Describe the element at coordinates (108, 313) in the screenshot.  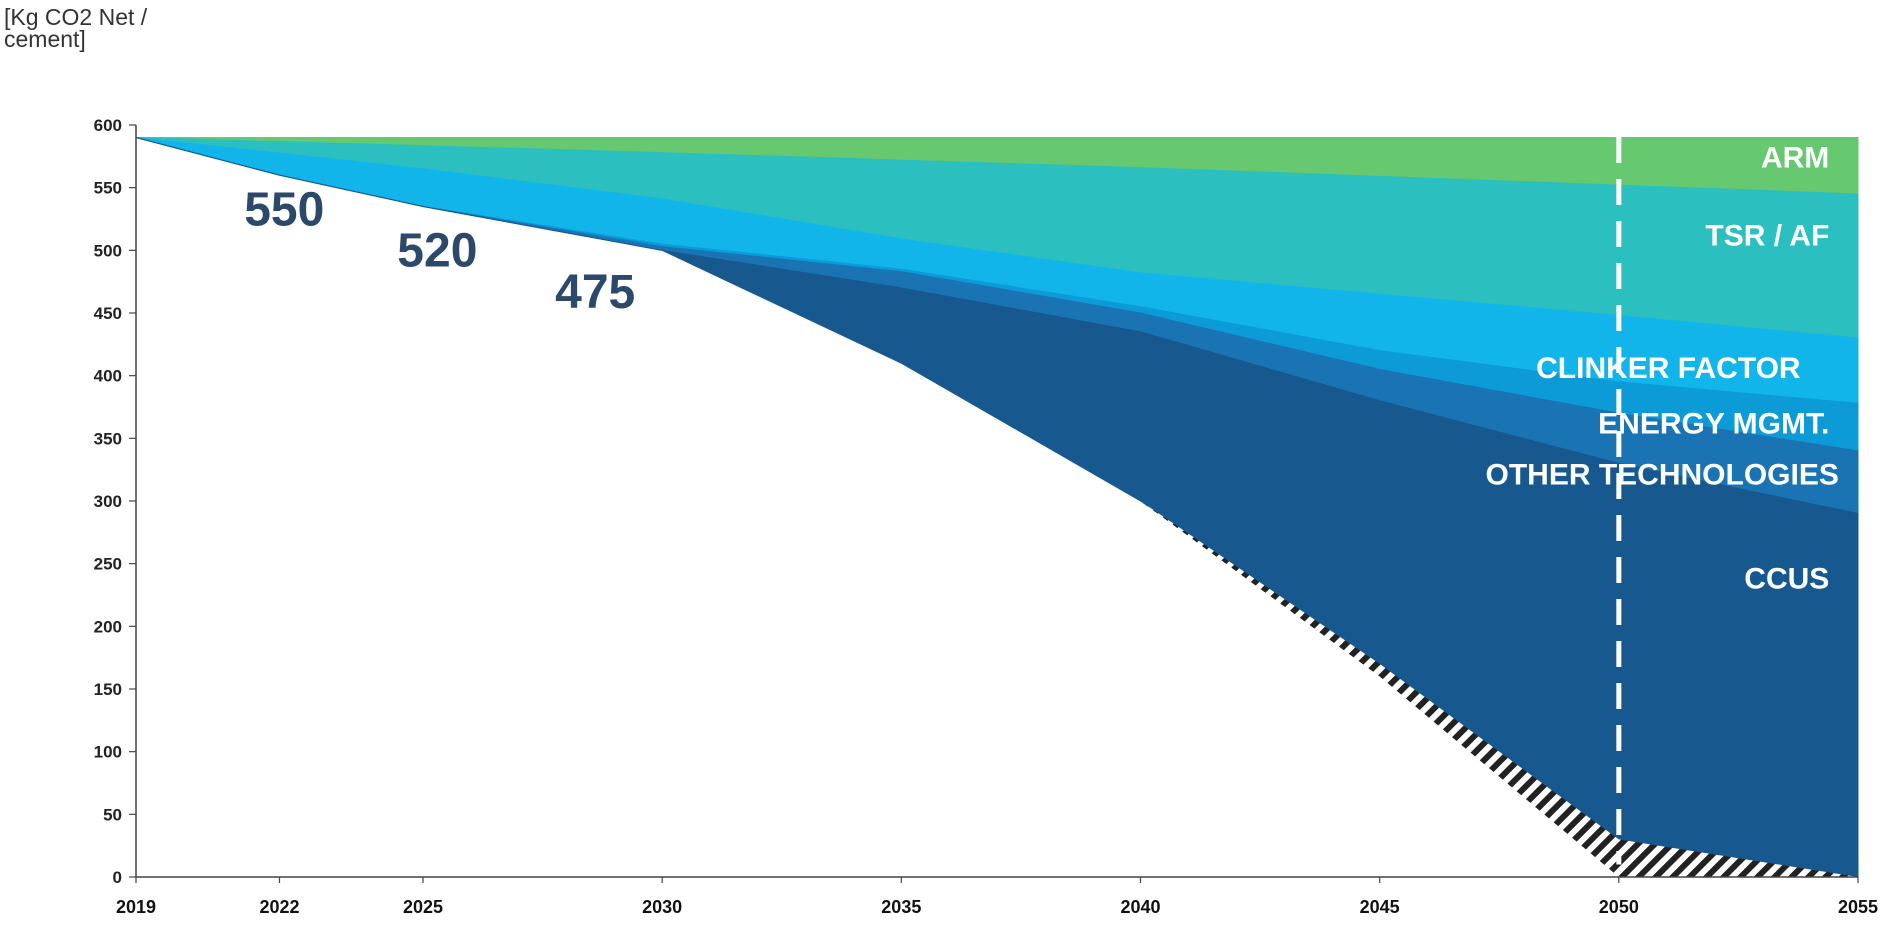
I see `y-tick-label: 450` at that location.